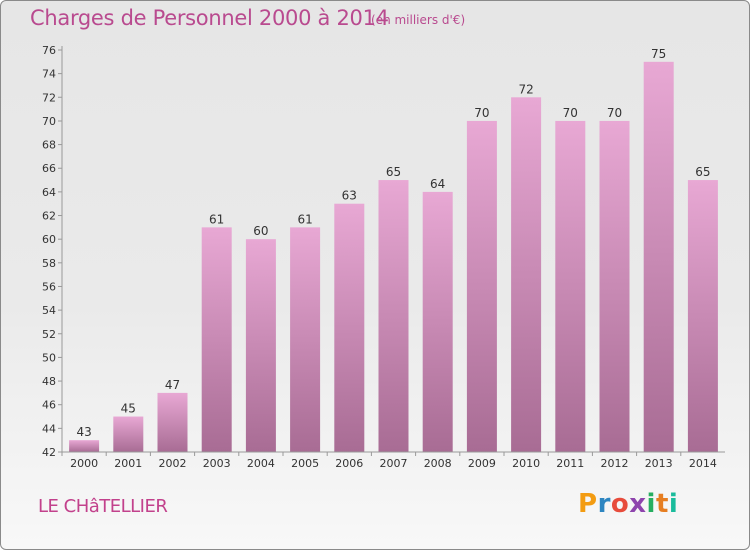 The width and height of the screenshot is (750, 550). What do you see at coordinates (526, 274) in the screenshot?
I see `bar-2010` at bounding box center [526, 274].